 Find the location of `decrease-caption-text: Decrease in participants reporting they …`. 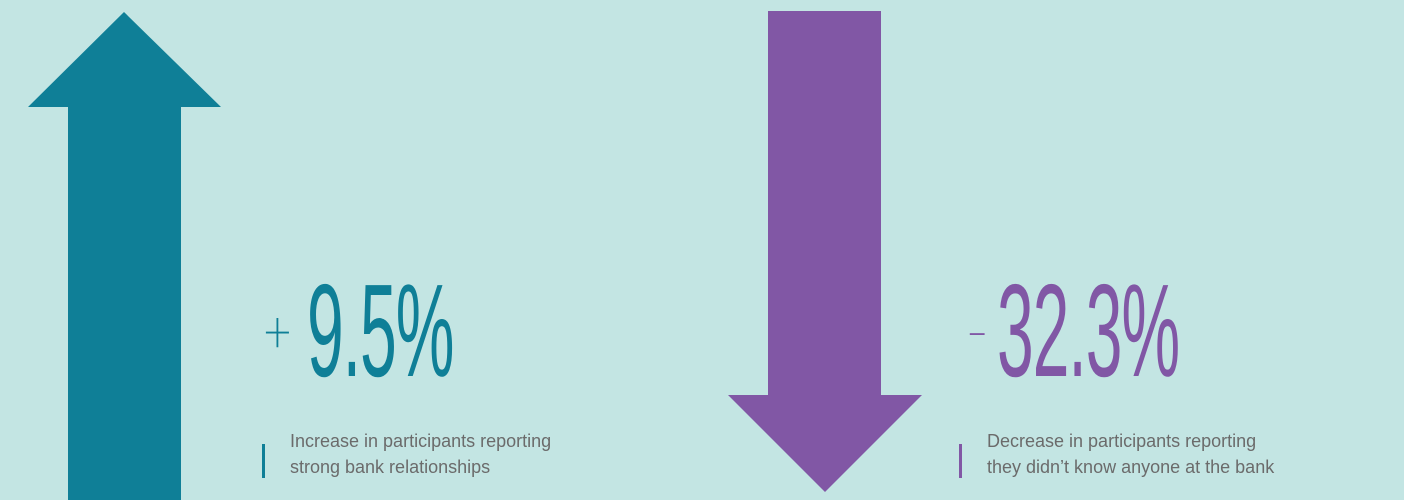

decrease-caption-text: Decrease in participants reporting they … is located at coordinates (1130, 454).